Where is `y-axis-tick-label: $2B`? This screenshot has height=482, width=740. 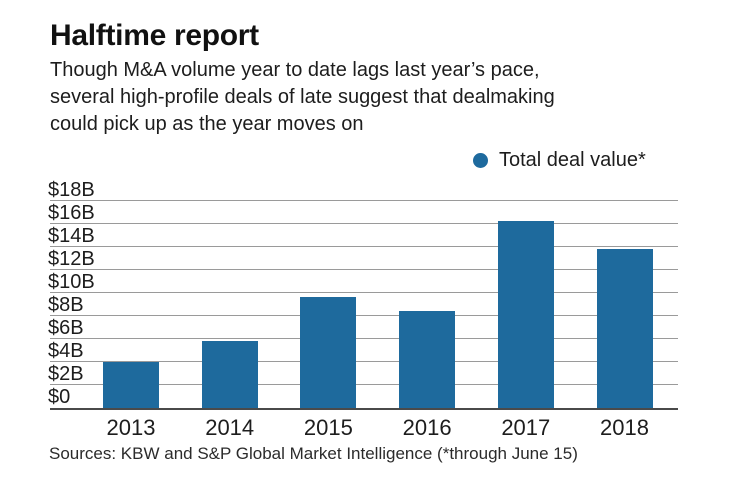
y-axis-tick-label: $2B is located at coordinates (66, 373).